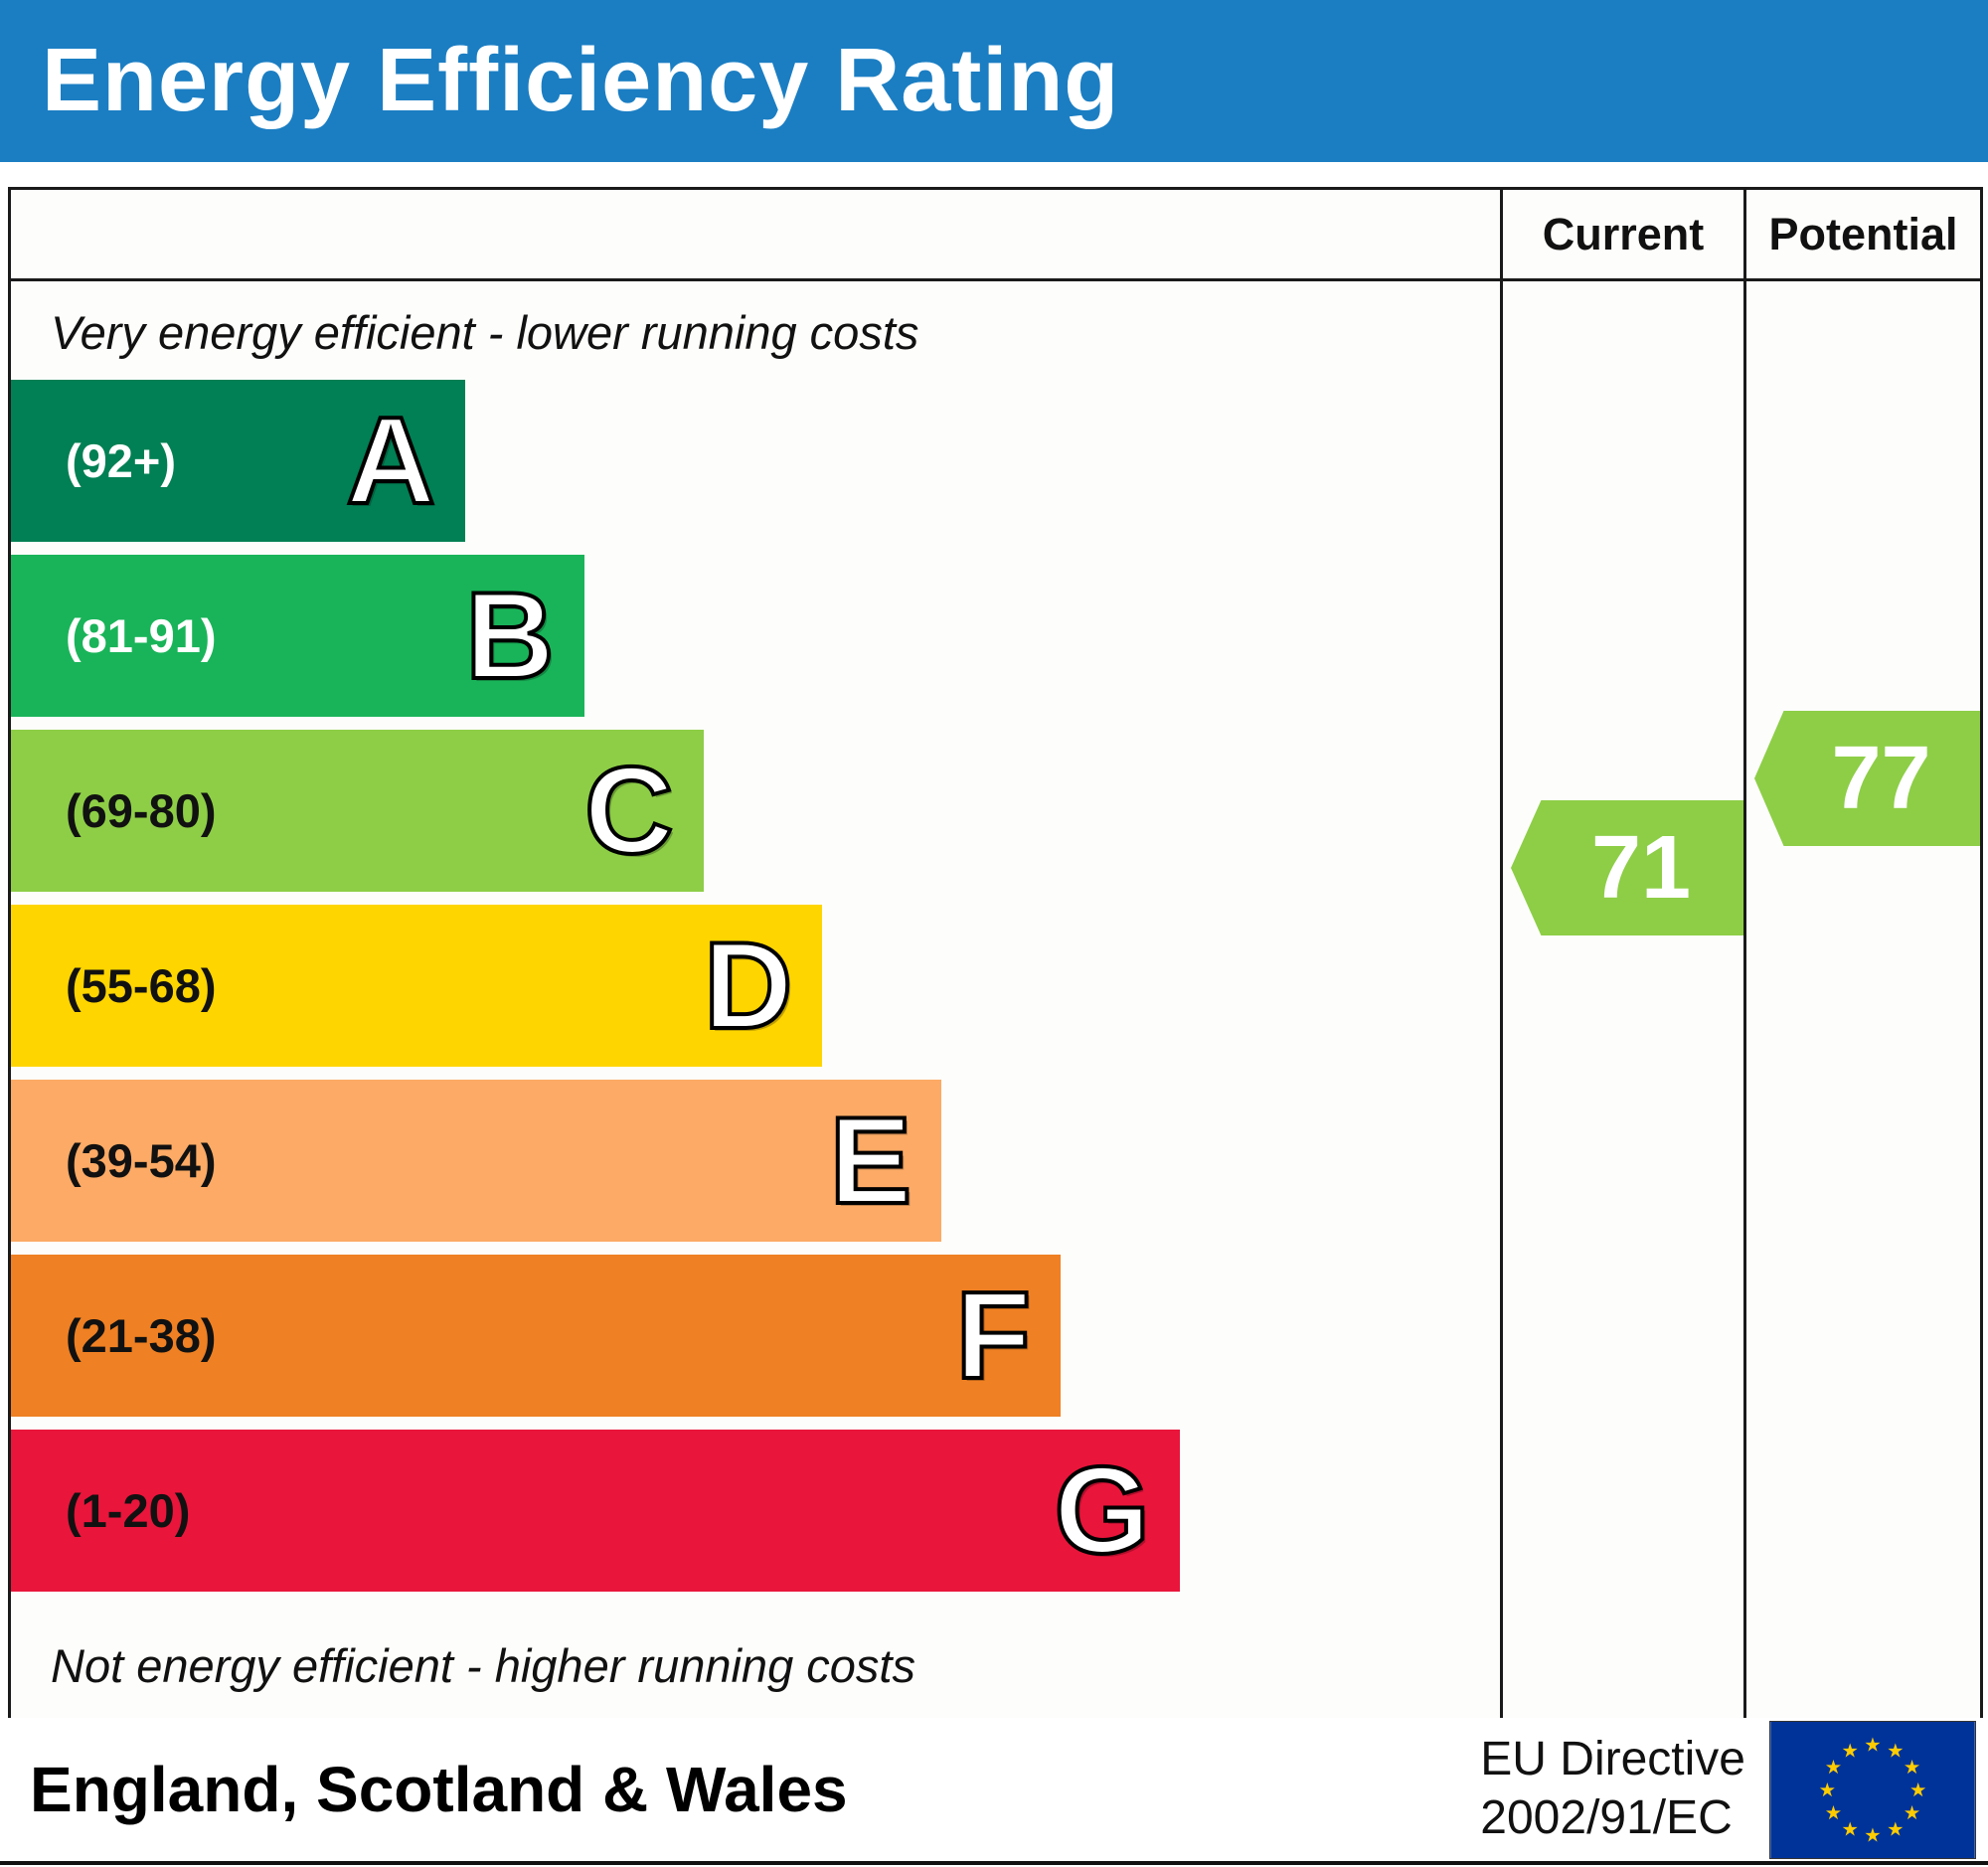  Describe the element at coordinates (1621, 999) in the screenshot. I see `current-rating-column: 71` at that location.